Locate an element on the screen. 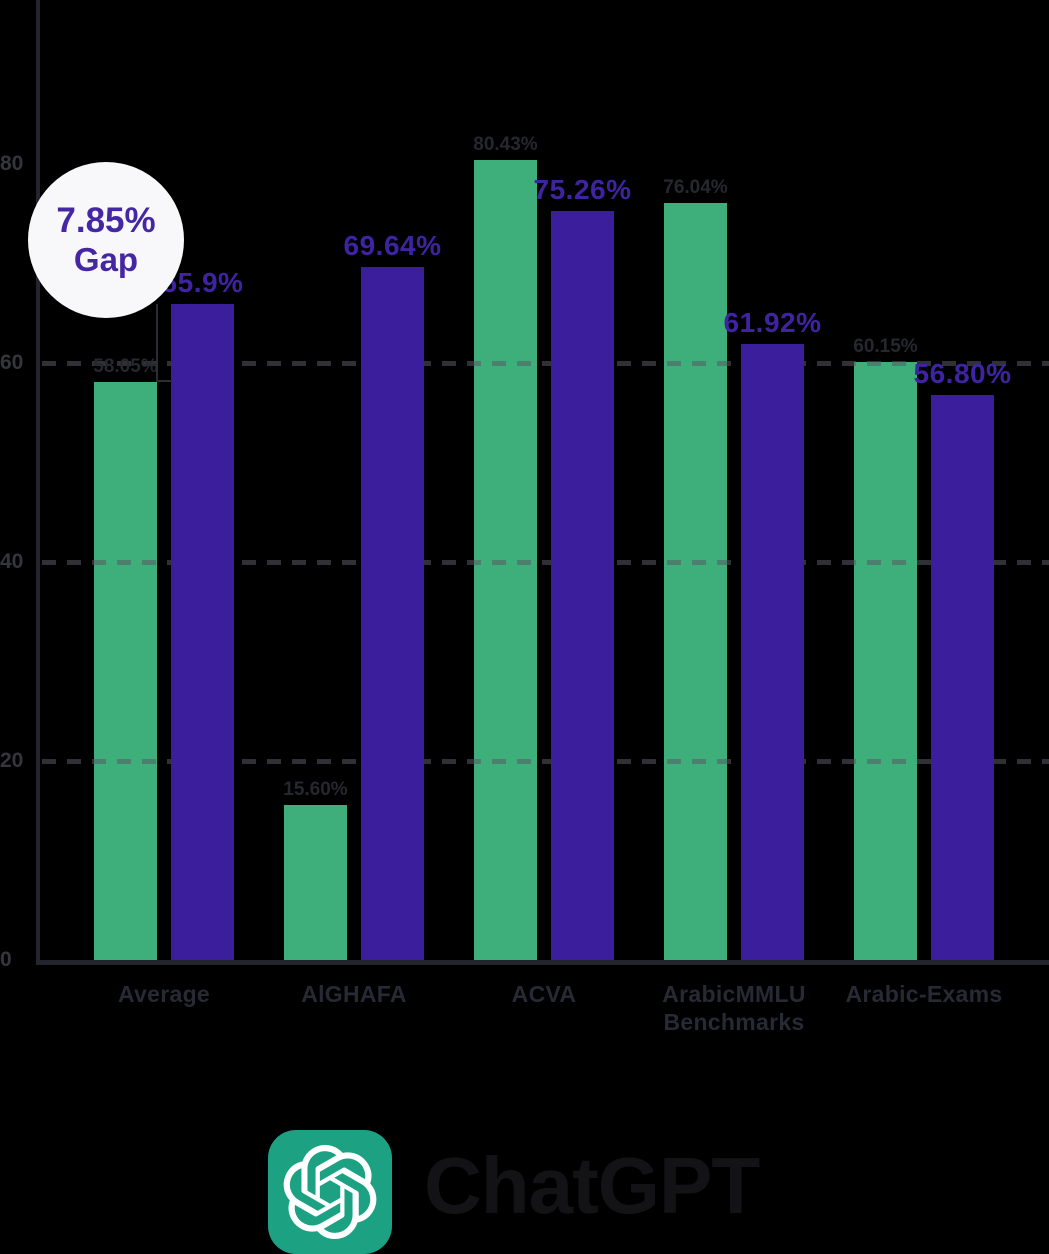  y-tick-label-0: 0 is located at coordinates (6, 959).